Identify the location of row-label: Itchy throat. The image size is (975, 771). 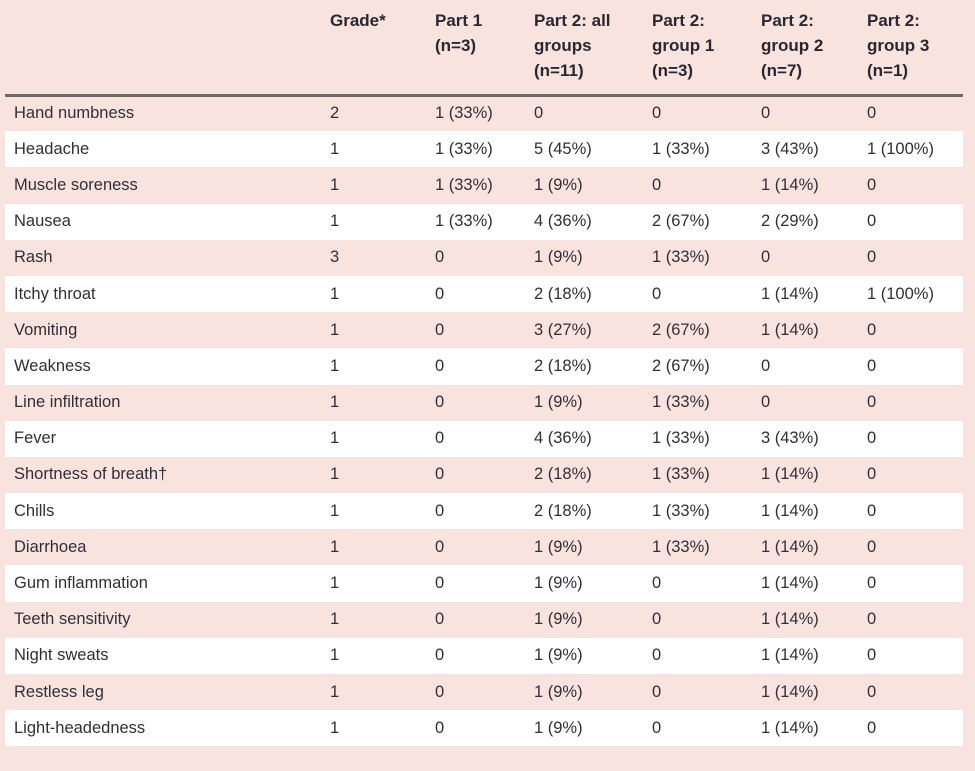
(166, 294).